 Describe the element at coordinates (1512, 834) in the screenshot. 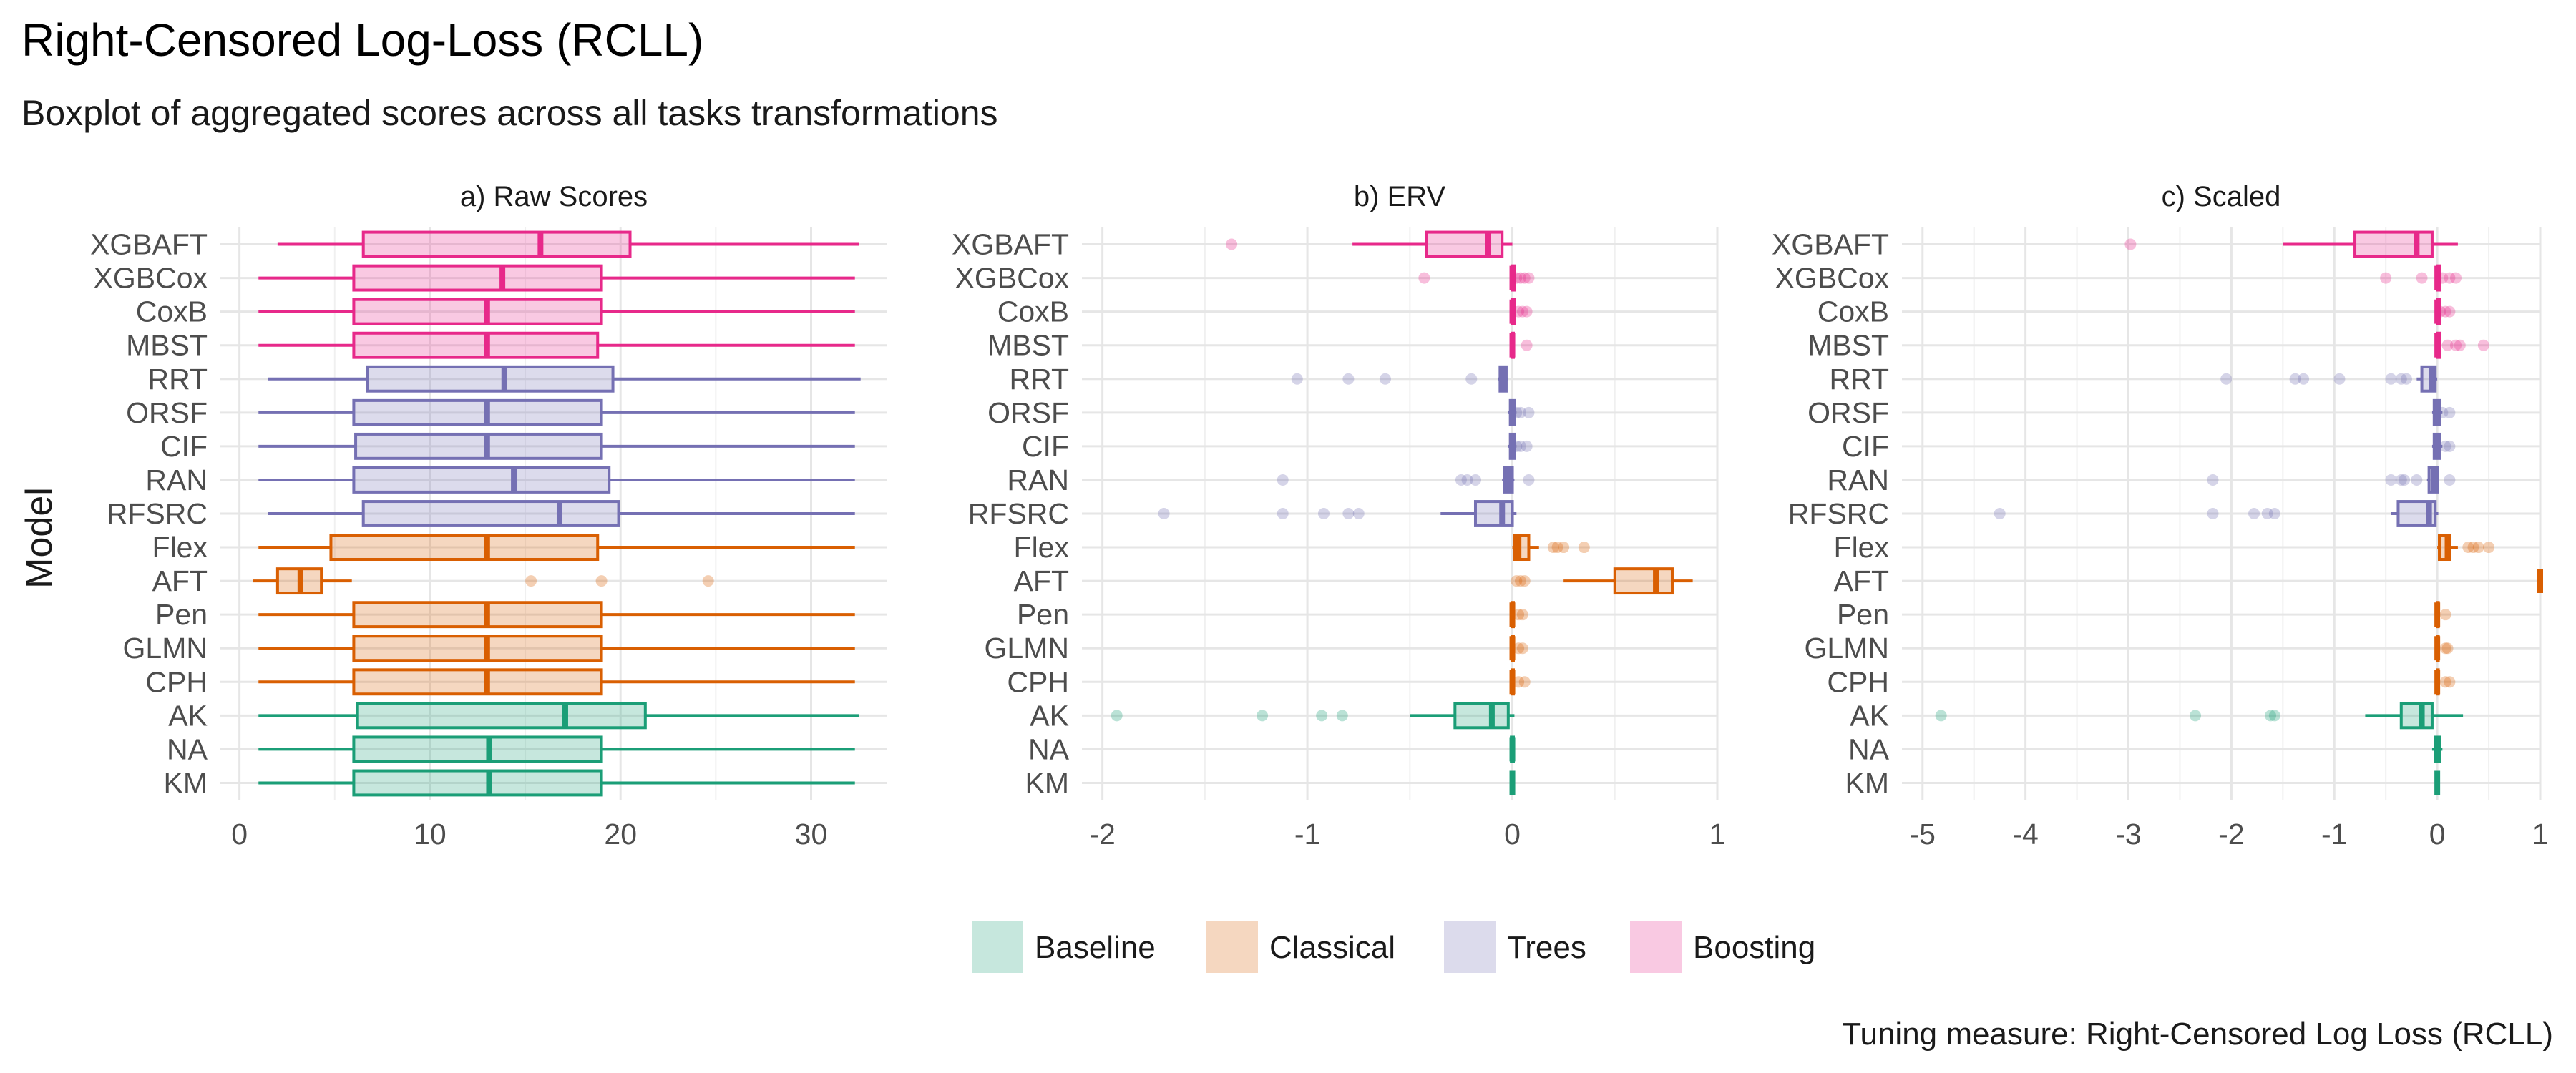

I see `x-tick-label: 0` at that location.